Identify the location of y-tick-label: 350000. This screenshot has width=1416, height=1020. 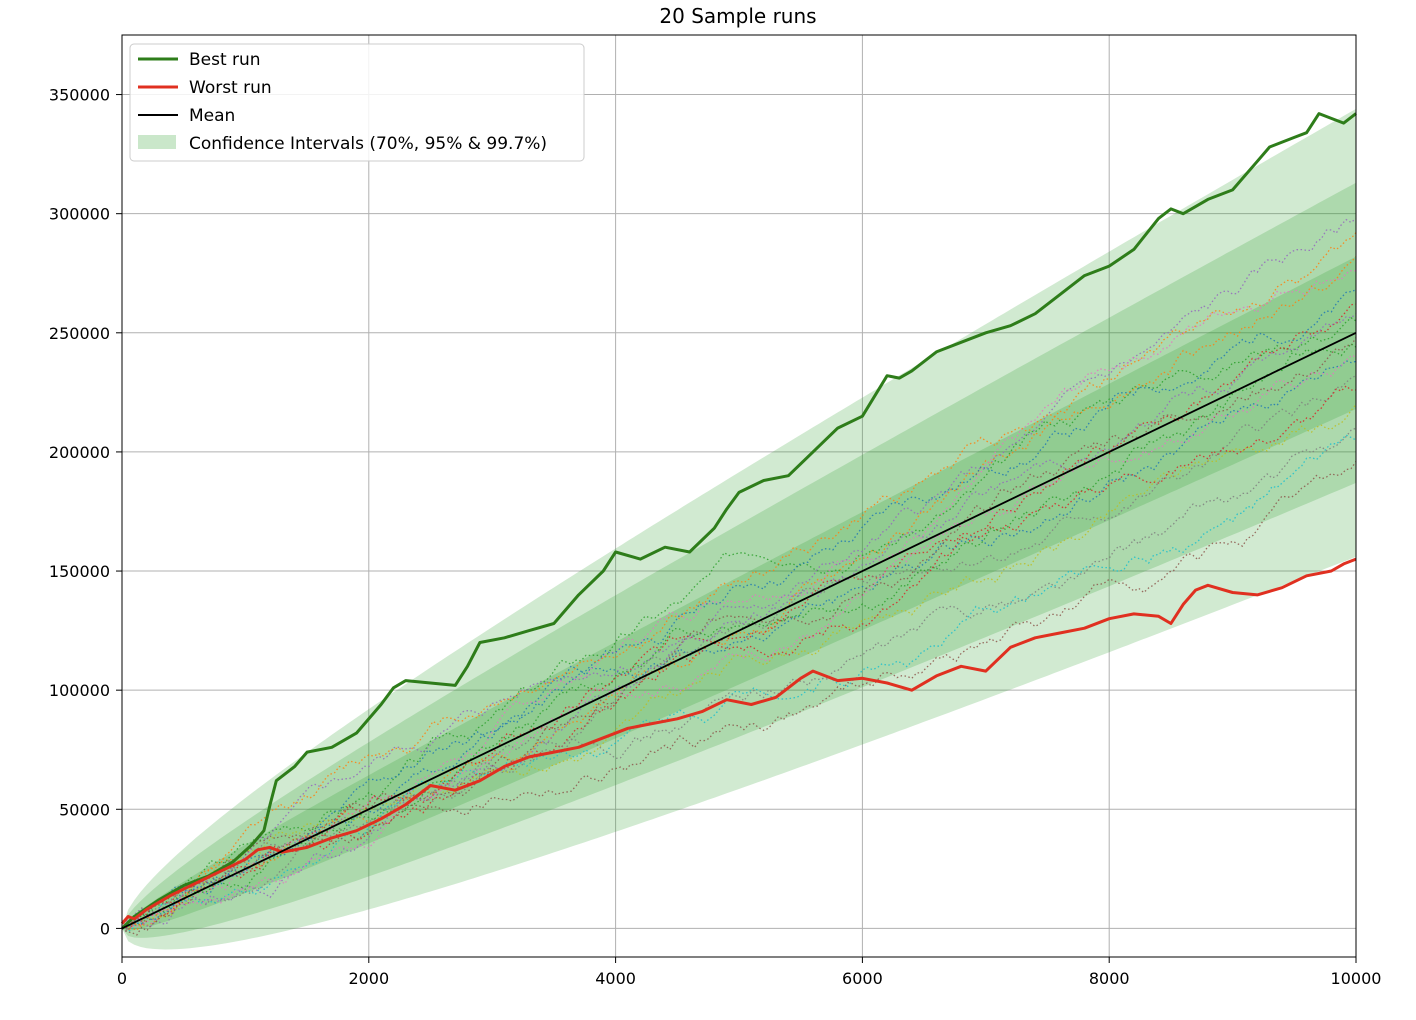
(79, 95).